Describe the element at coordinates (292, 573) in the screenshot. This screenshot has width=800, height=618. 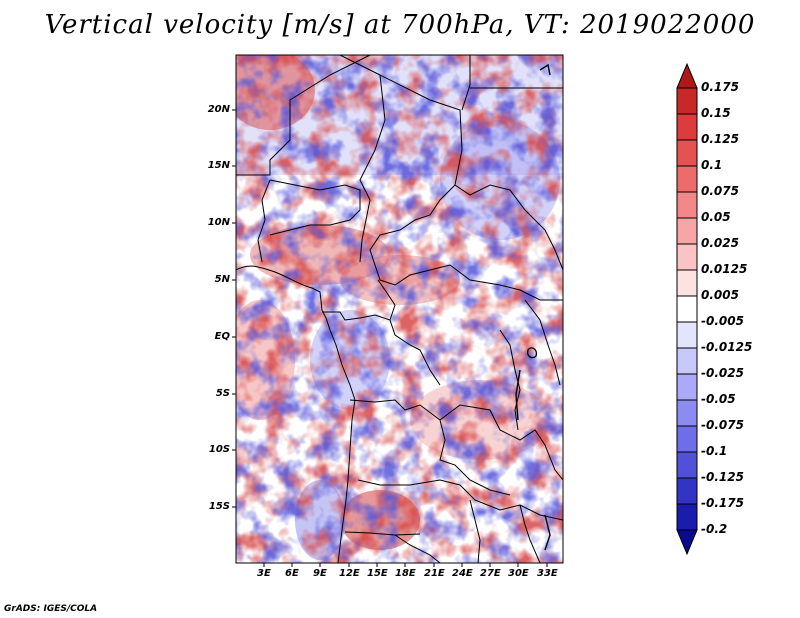
I see `lon-label: 6E` at that location.